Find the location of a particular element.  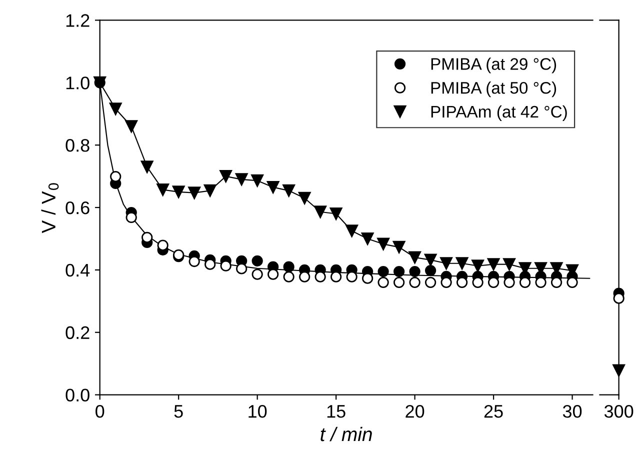

x-tick-label: 20 is located at coordinates (415, 411).